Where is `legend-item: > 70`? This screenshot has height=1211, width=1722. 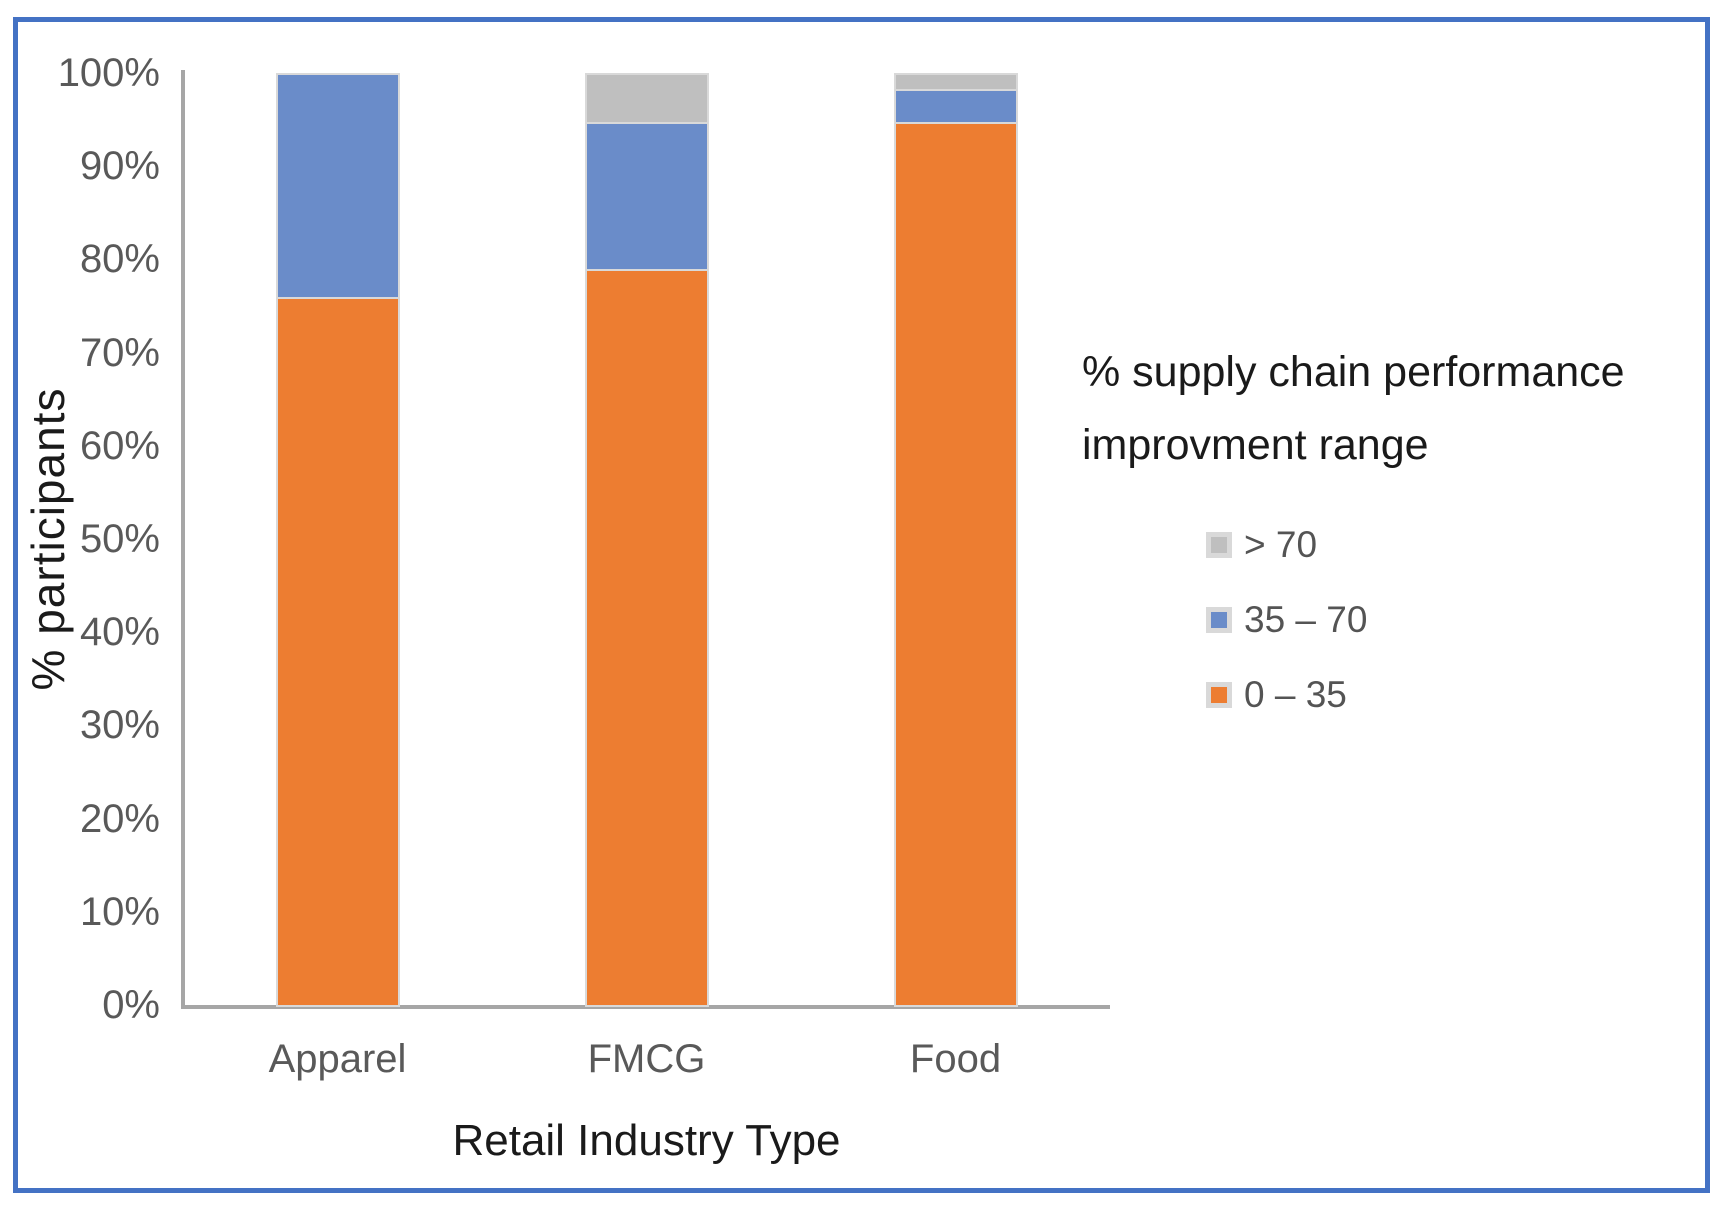 legend-item: > 70 is located at coordinates (1286, 545).